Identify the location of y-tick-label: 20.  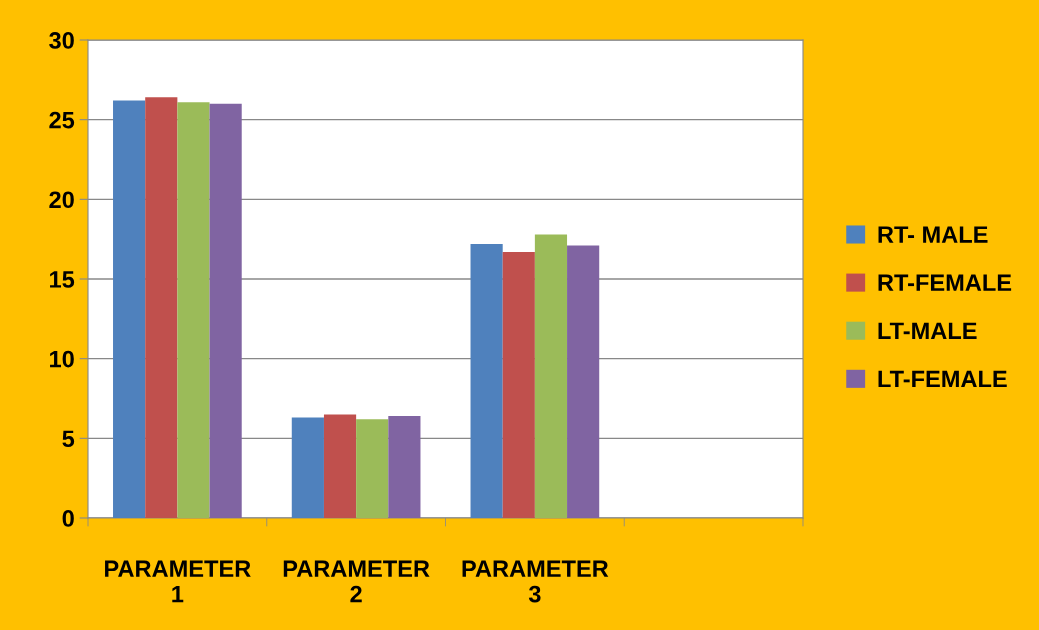
(61, 200).